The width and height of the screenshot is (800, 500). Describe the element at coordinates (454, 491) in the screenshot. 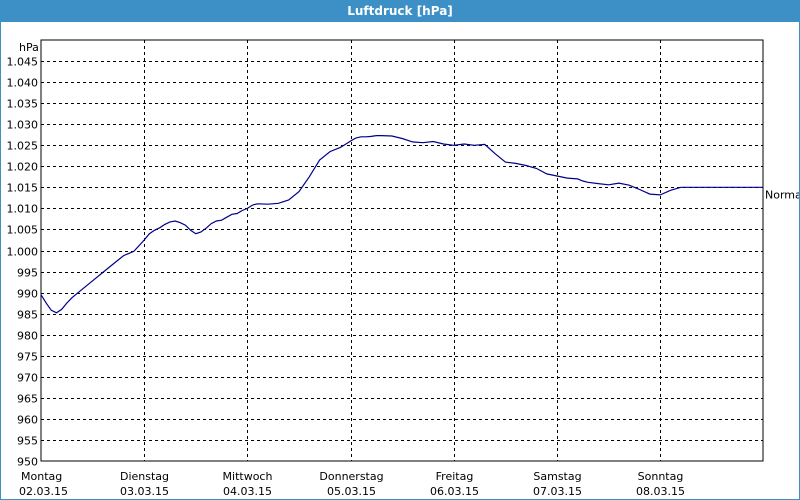

I see `x-tick-date: 06.03.15` at that location.